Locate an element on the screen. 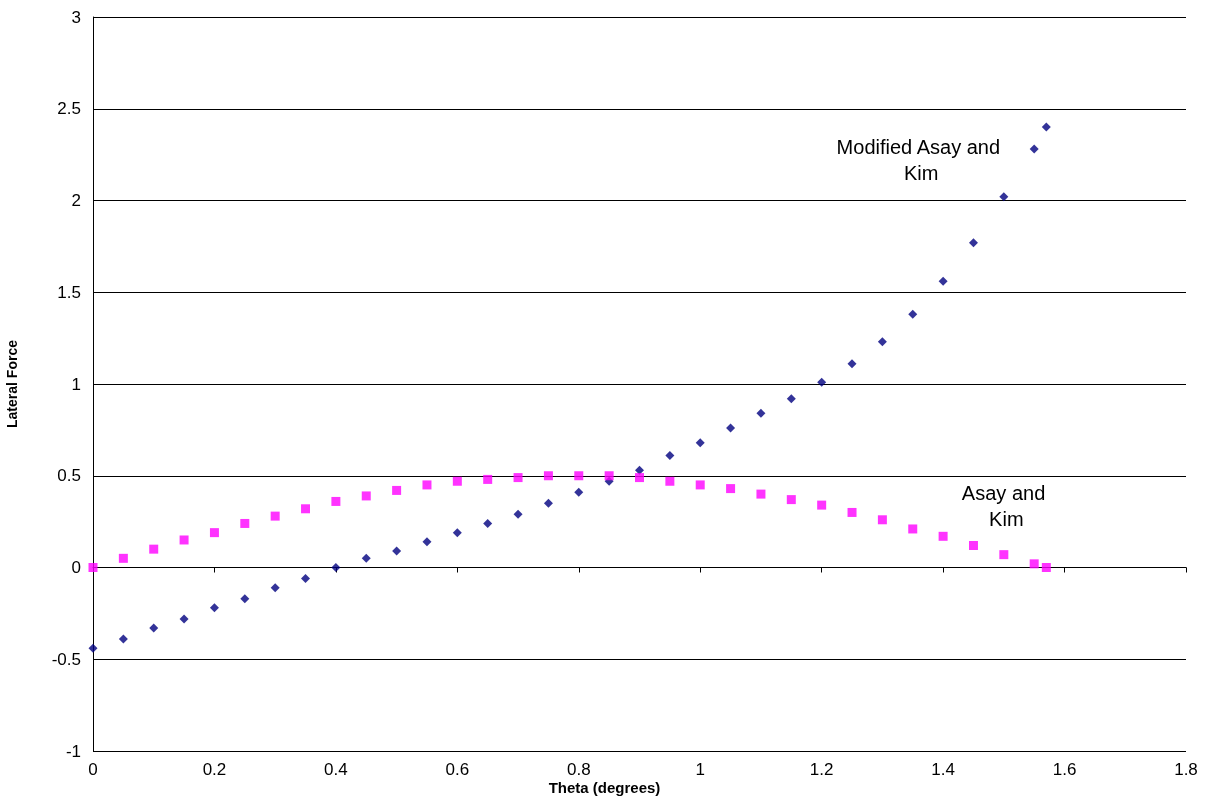  series-label: Modified Asay and Kim is located at coordinates (918, 160).